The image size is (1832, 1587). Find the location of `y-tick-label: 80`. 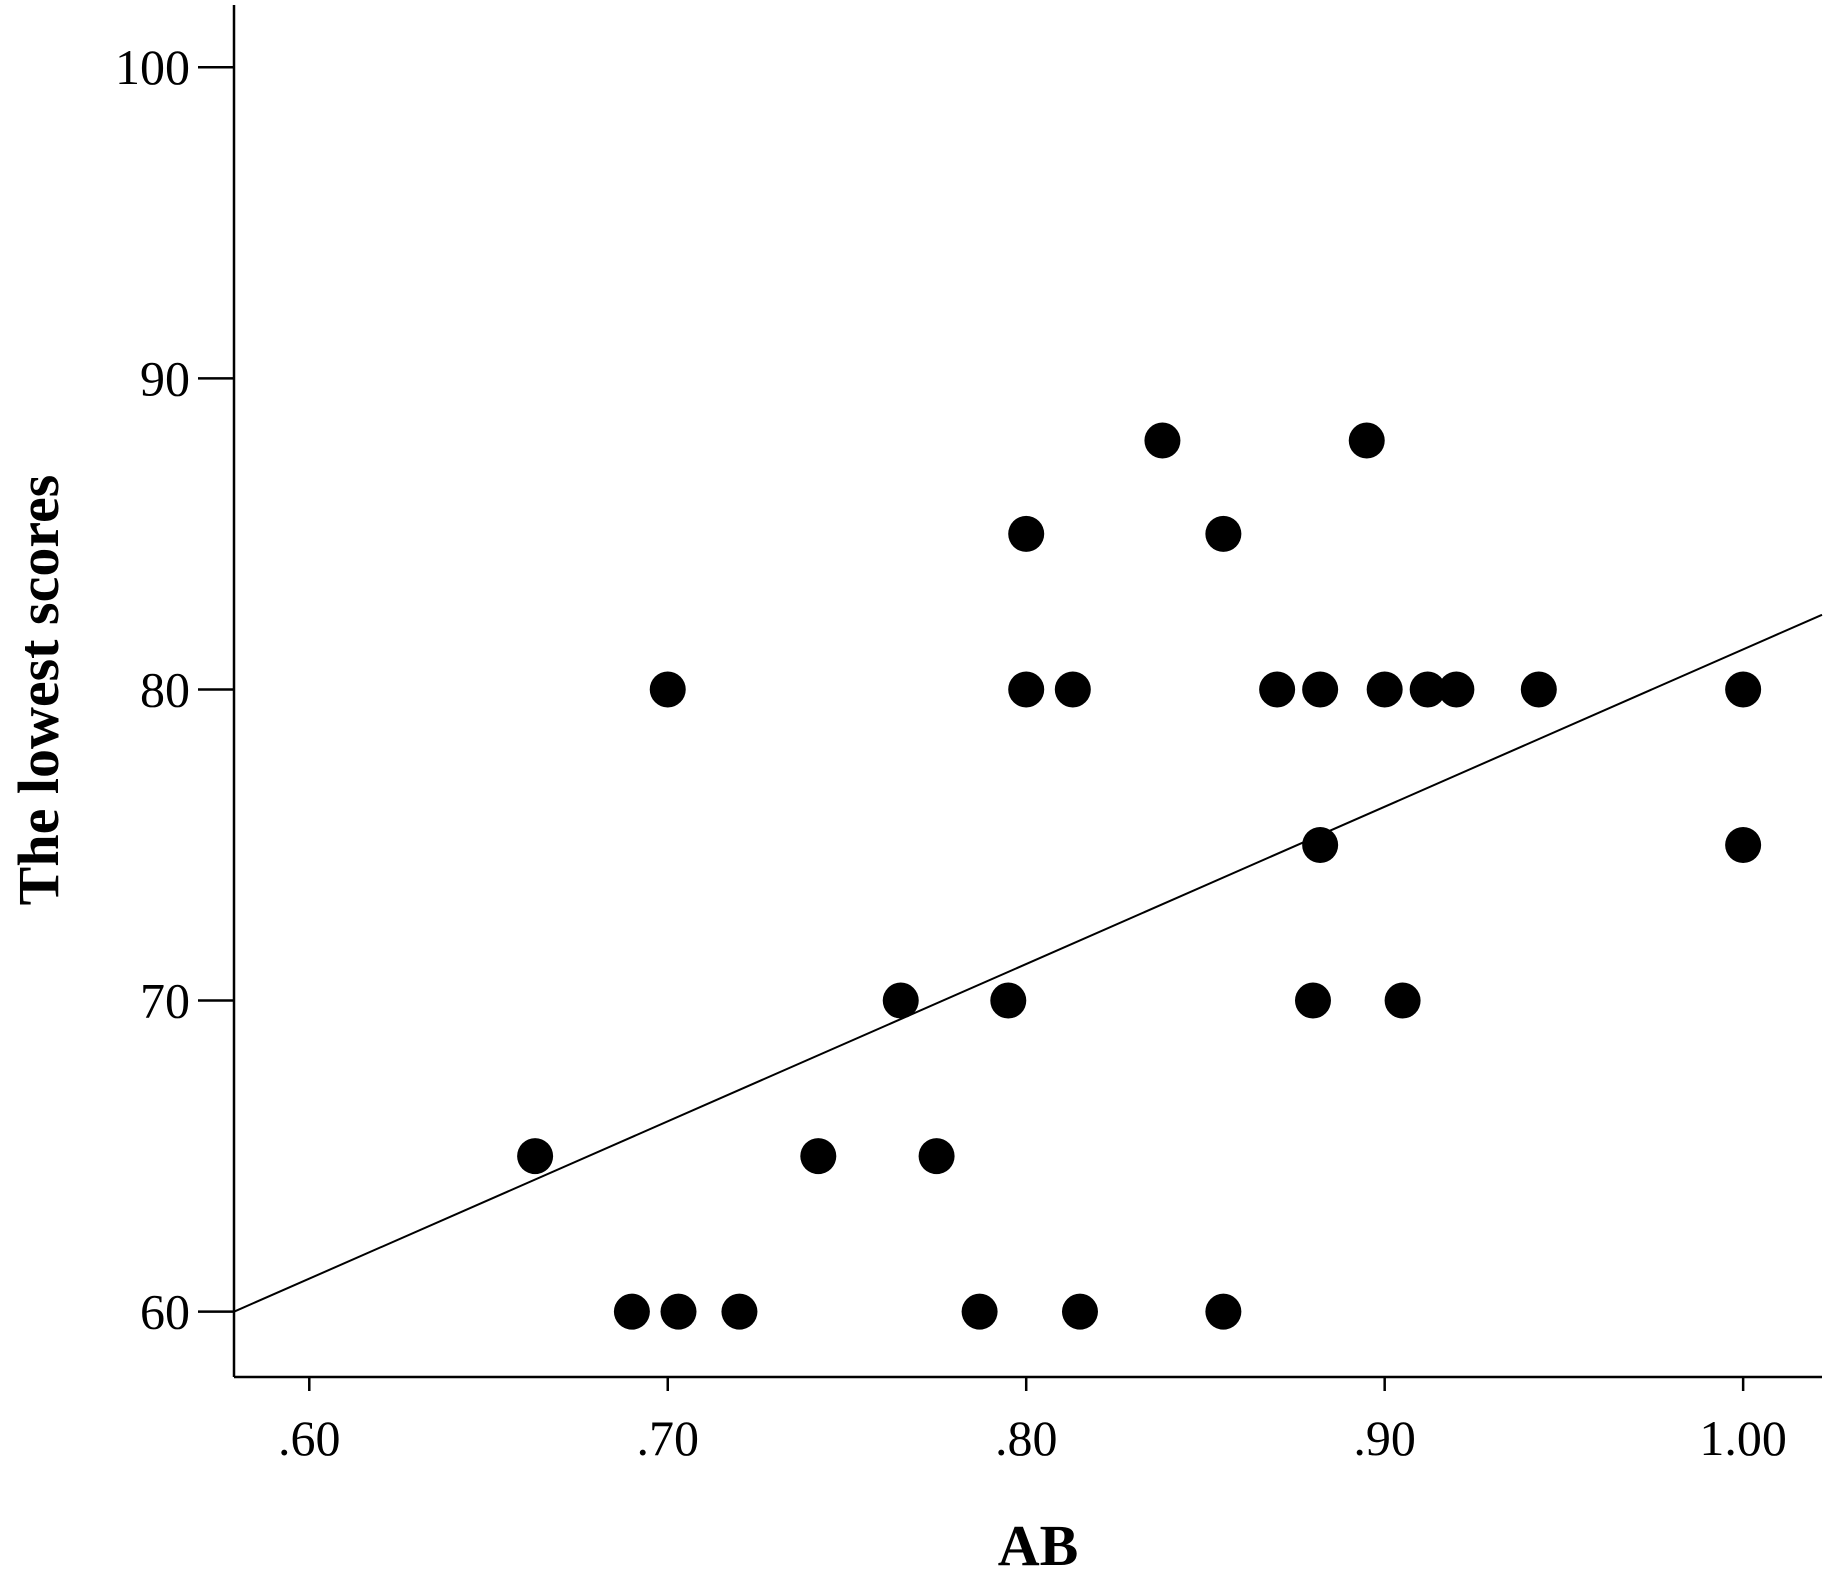

y-tick-label: 80 is located at coordinates (165, 689).